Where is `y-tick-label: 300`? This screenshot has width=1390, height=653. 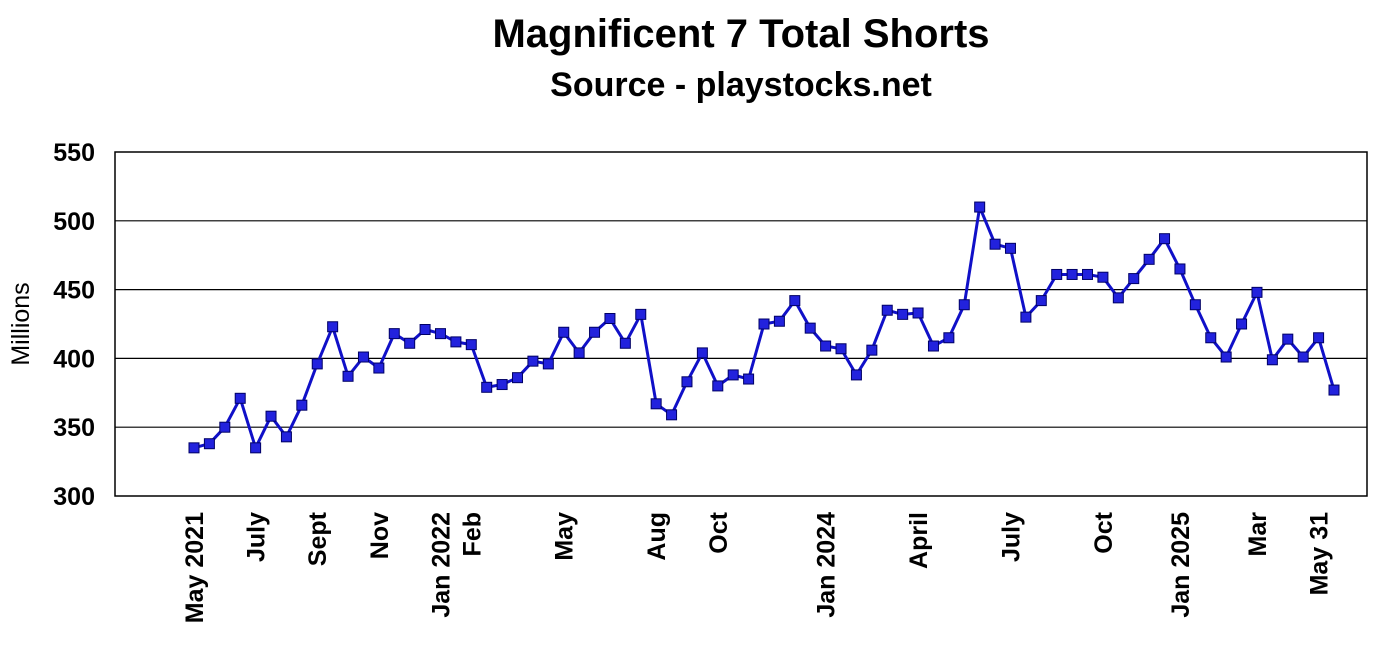
y-tick-label: 300 is located at coordinates (74, 497).